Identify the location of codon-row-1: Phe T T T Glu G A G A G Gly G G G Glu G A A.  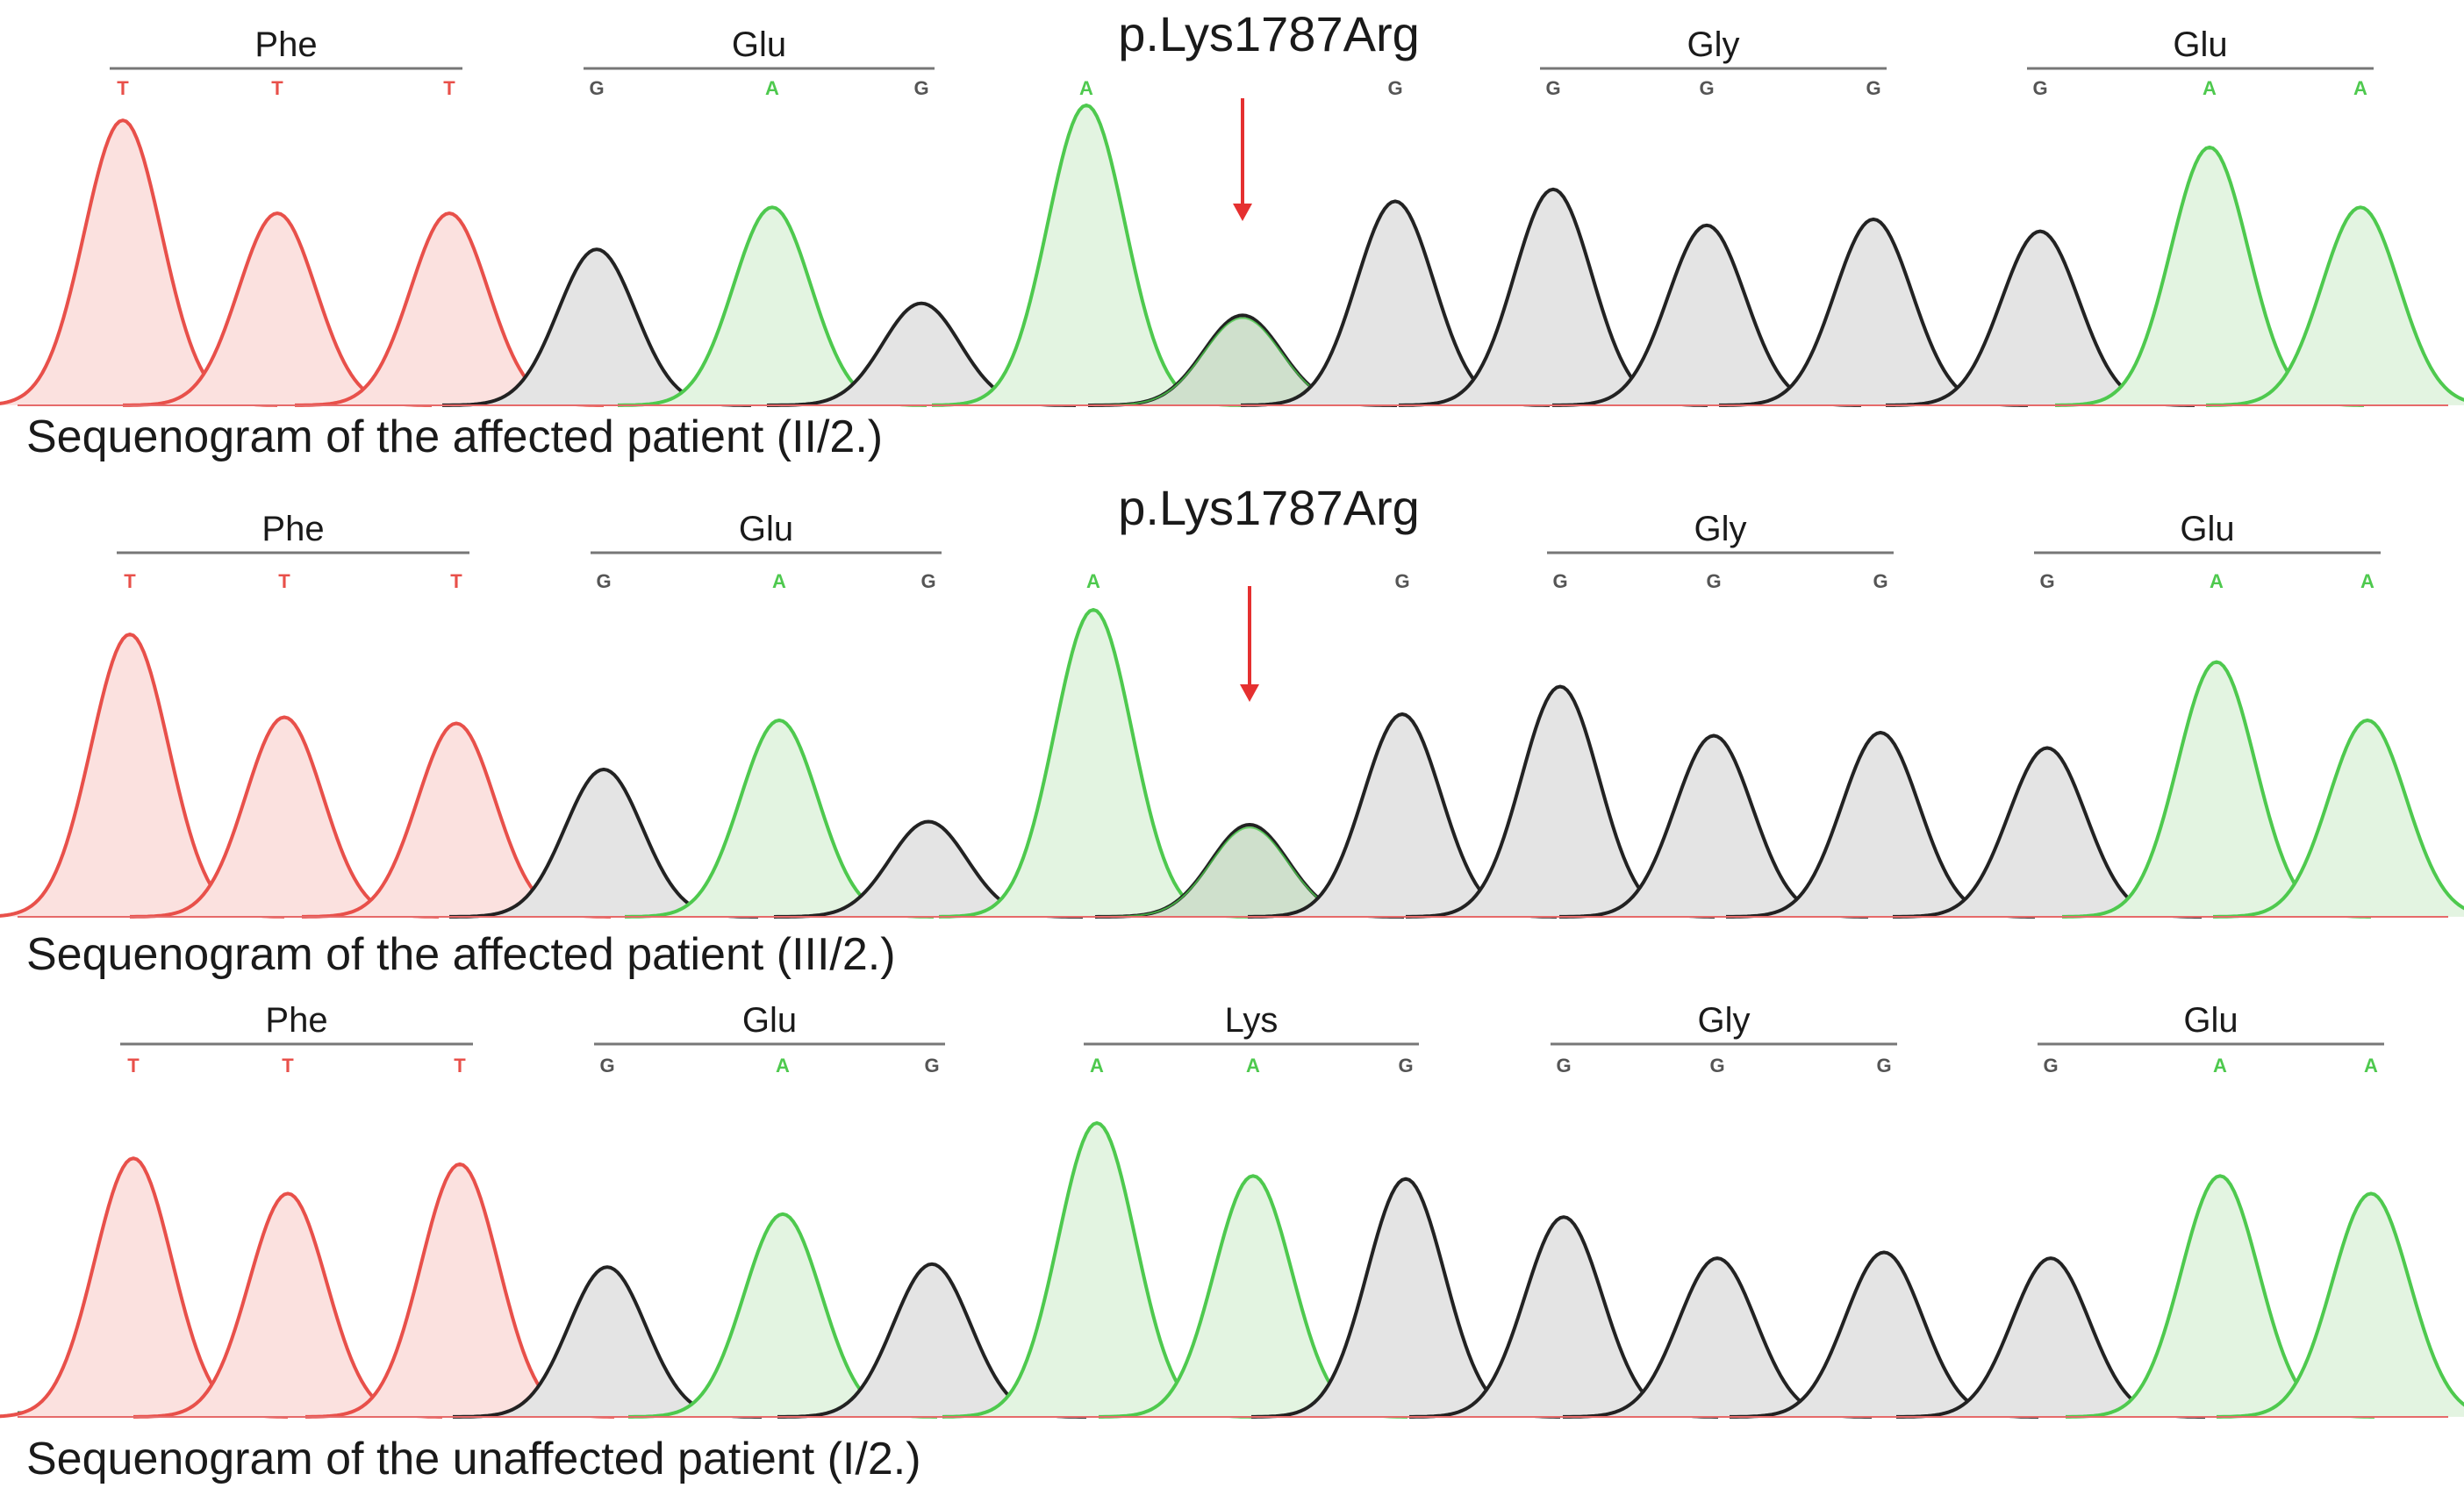
(1242, 62).